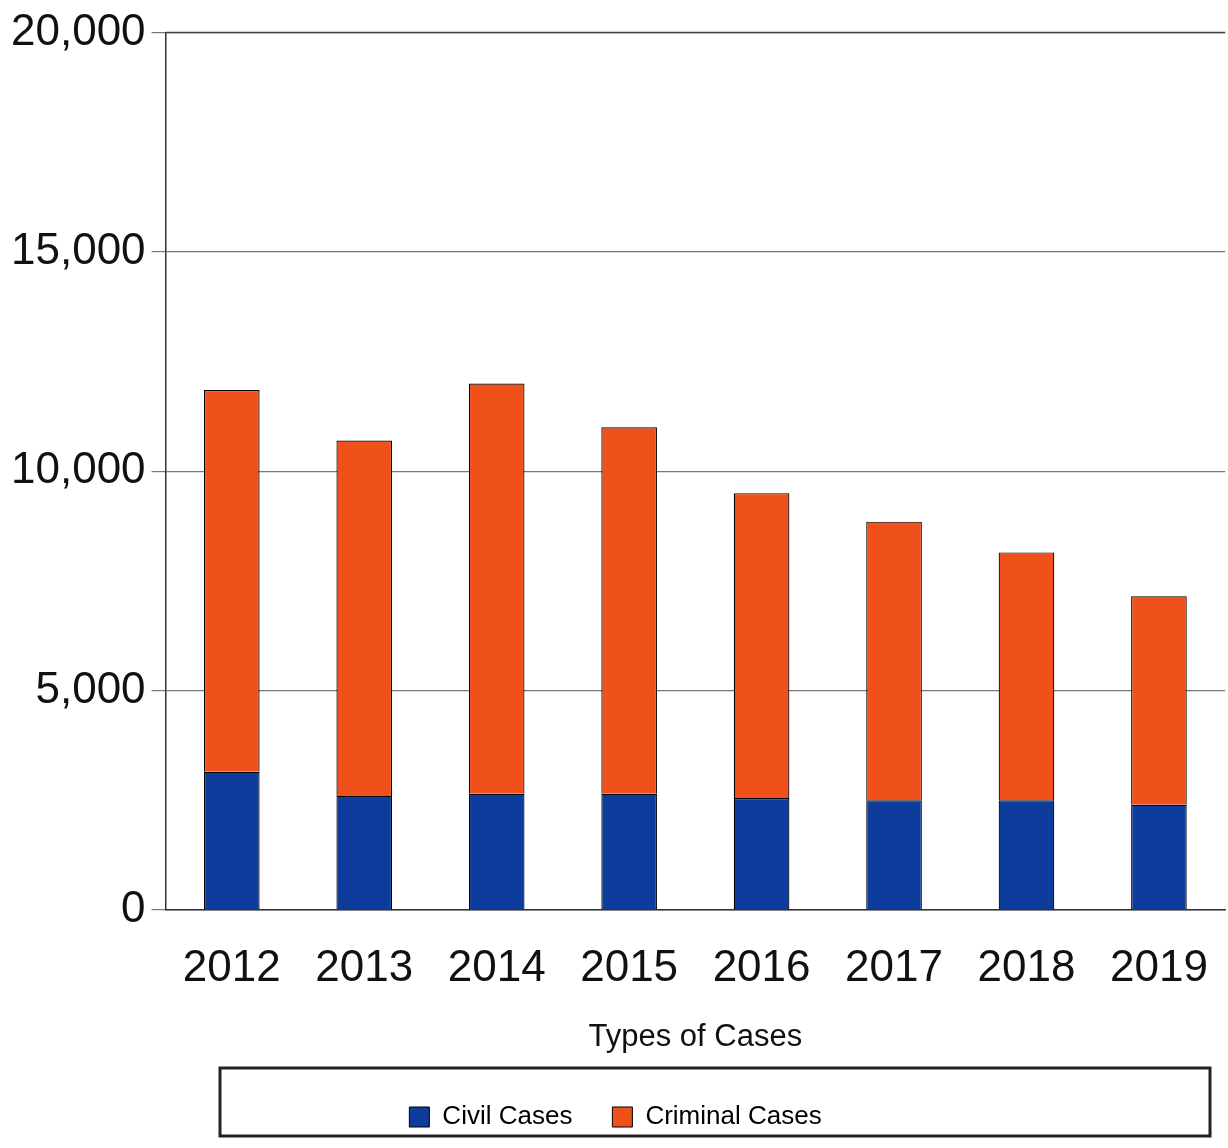 The width and height of the screenshot is (1228, 1148). What do you see at coordinates (496, 965) in the screenshot?
I see `x-tick-label: 2014` at bounding box center [496, 965].